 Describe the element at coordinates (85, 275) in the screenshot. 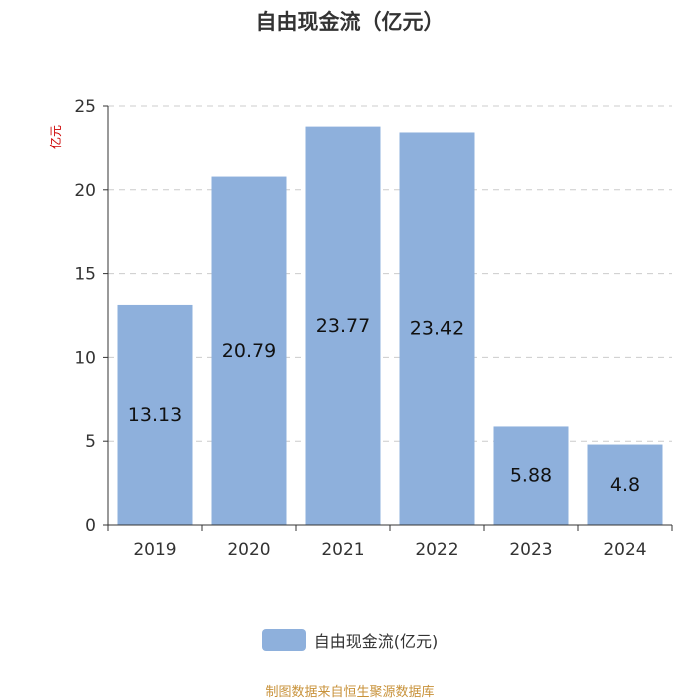

I see `y-tick-label: 15` at that location.